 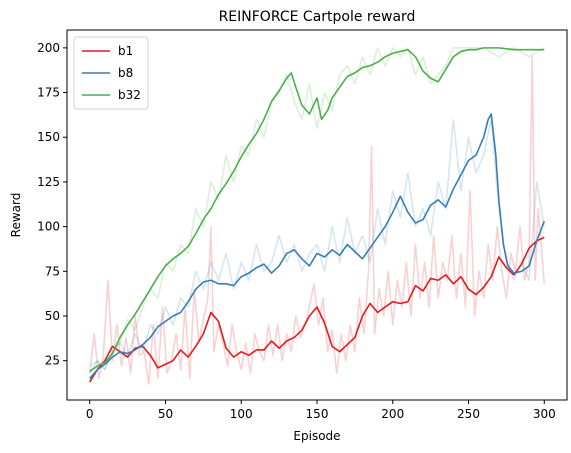 What do you see at coordinates (544, 414) in the screenshot?
I see `x-tick-label: 300` at bounding box center [544, 414].